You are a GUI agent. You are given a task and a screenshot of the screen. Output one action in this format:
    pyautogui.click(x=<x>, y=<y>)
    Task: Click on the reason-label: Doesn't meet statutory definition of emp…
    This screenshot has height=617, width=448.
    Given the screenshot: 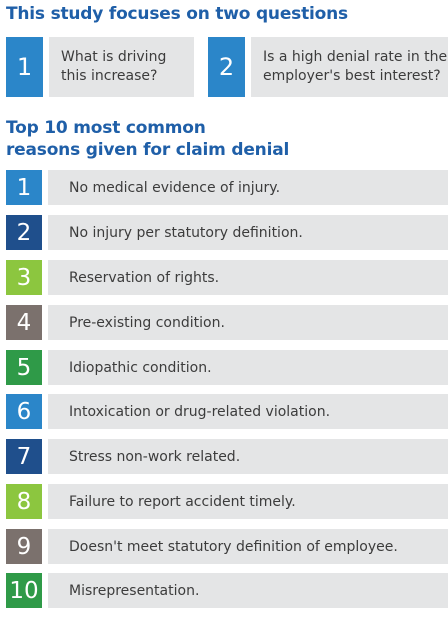 What is the action you would take?
    pyautogui.click(x=233, y=546)
    